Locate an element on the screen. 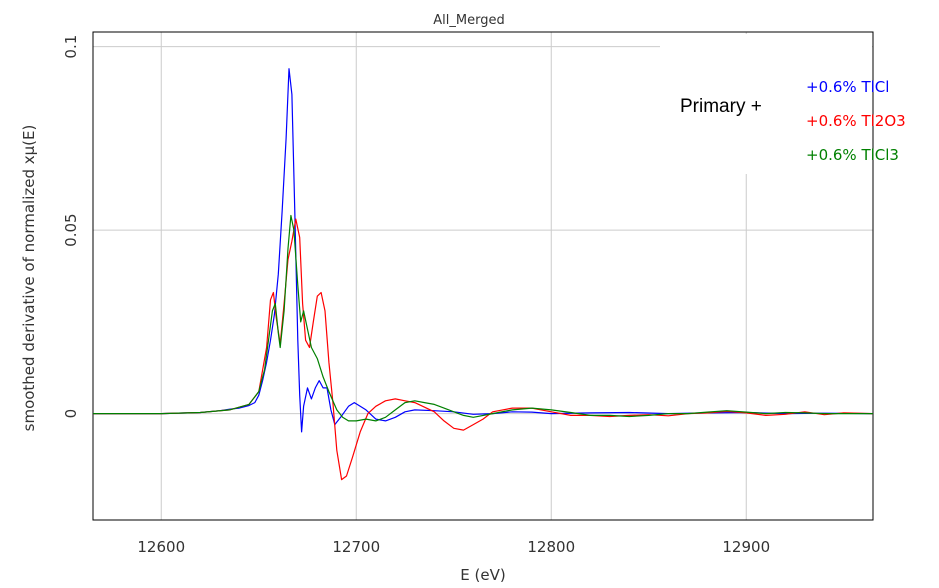 The width and height of the screenshot is (939, 588). legend-entry: +0.6% TlCl is located at coordinates (847, 87).